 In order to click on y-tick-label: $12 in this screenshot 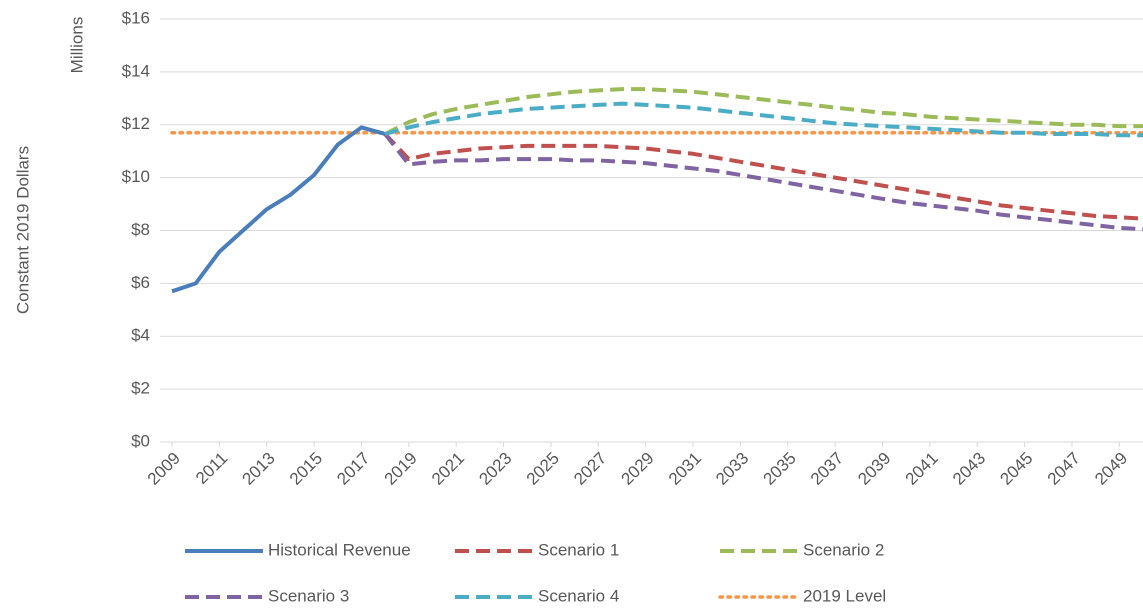, I will do `click(136, 123)`.